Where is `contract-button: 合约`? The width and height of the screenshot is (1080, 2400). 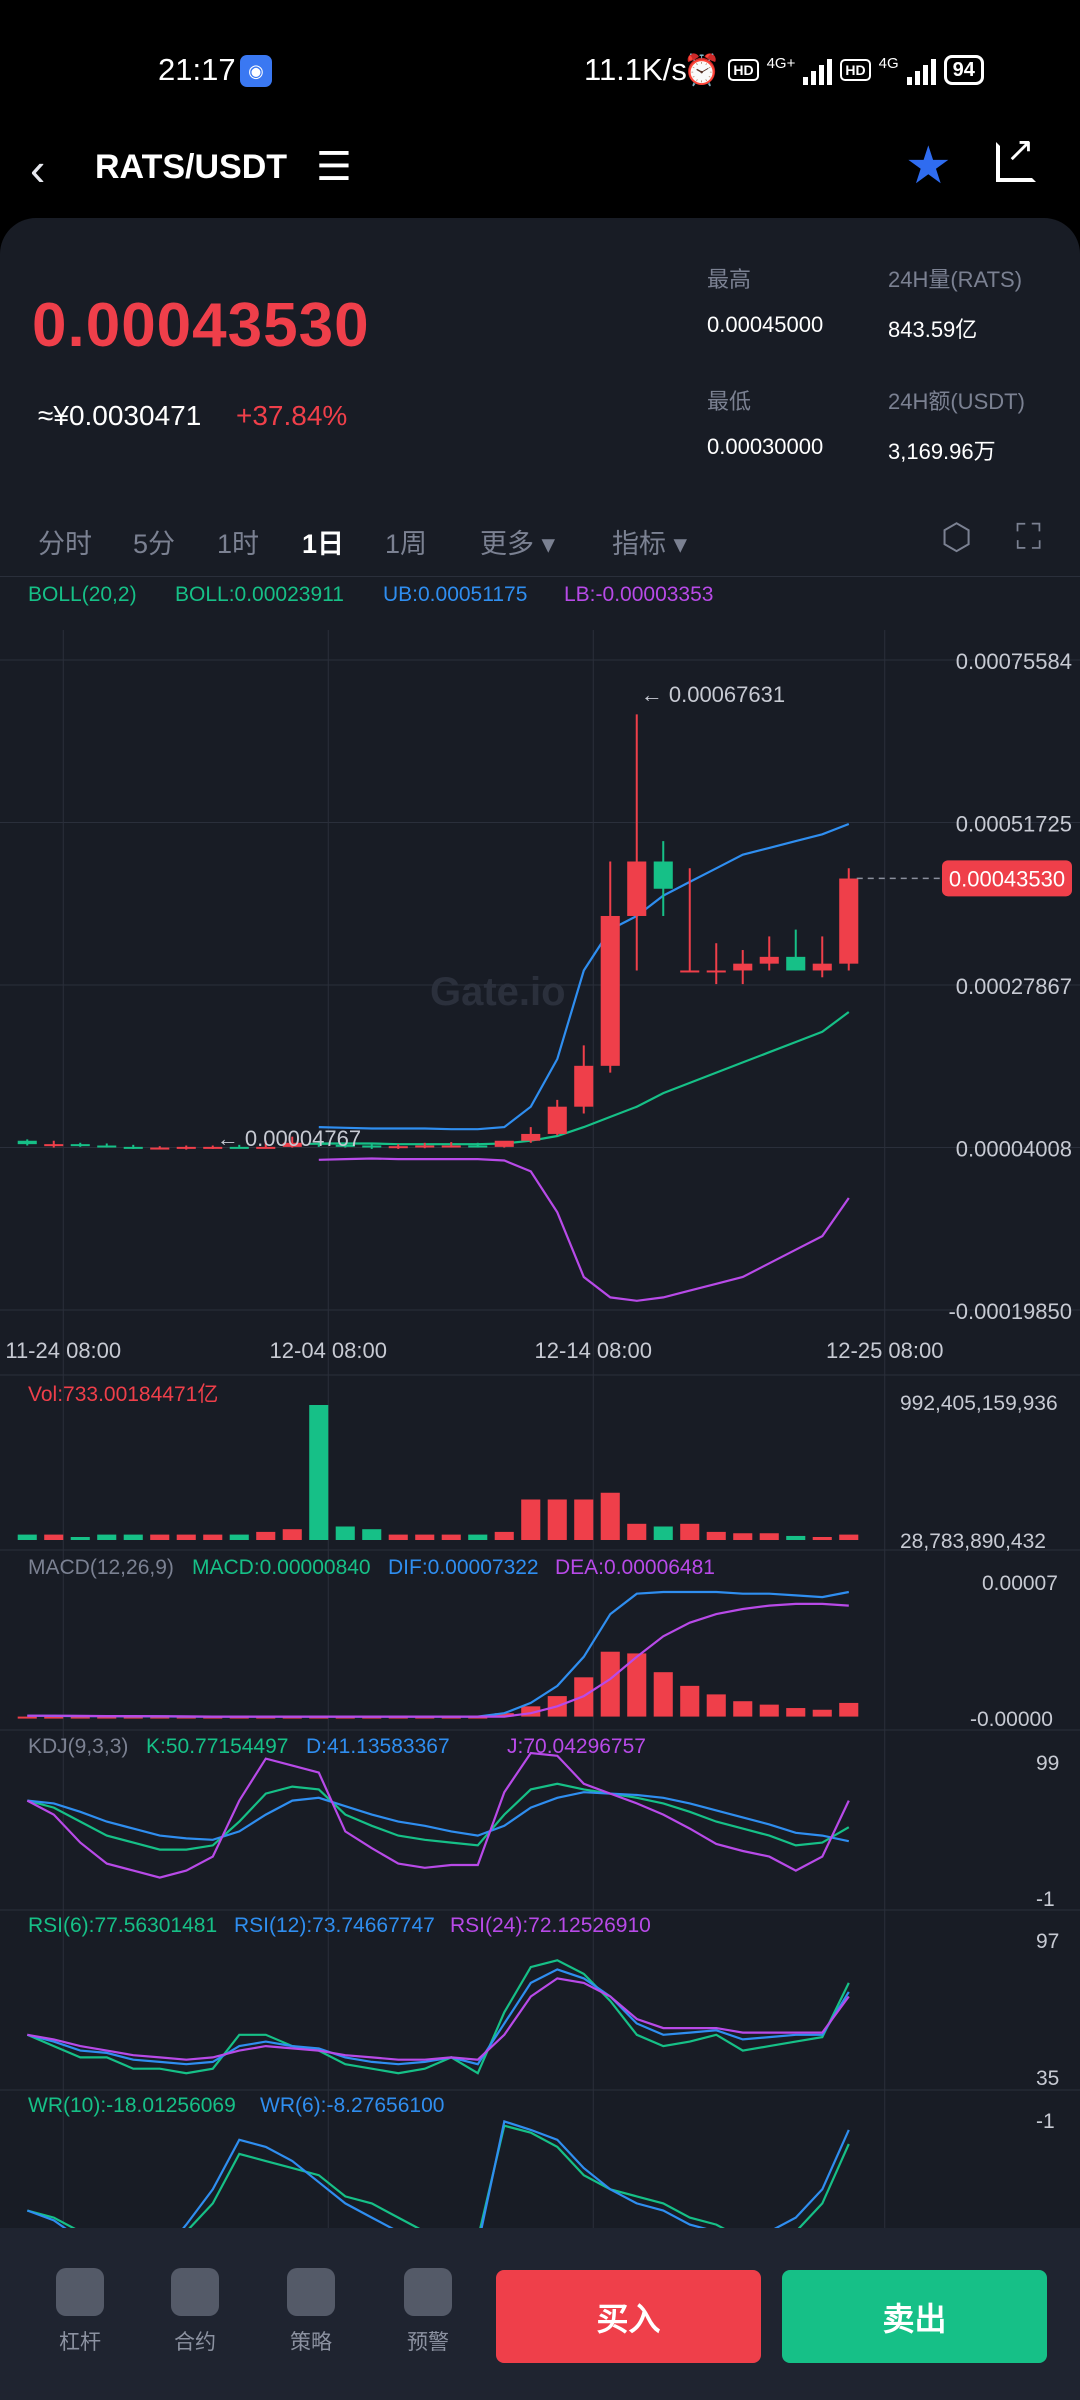 contract-button: 合约 is located at coordinates (195, 2312).